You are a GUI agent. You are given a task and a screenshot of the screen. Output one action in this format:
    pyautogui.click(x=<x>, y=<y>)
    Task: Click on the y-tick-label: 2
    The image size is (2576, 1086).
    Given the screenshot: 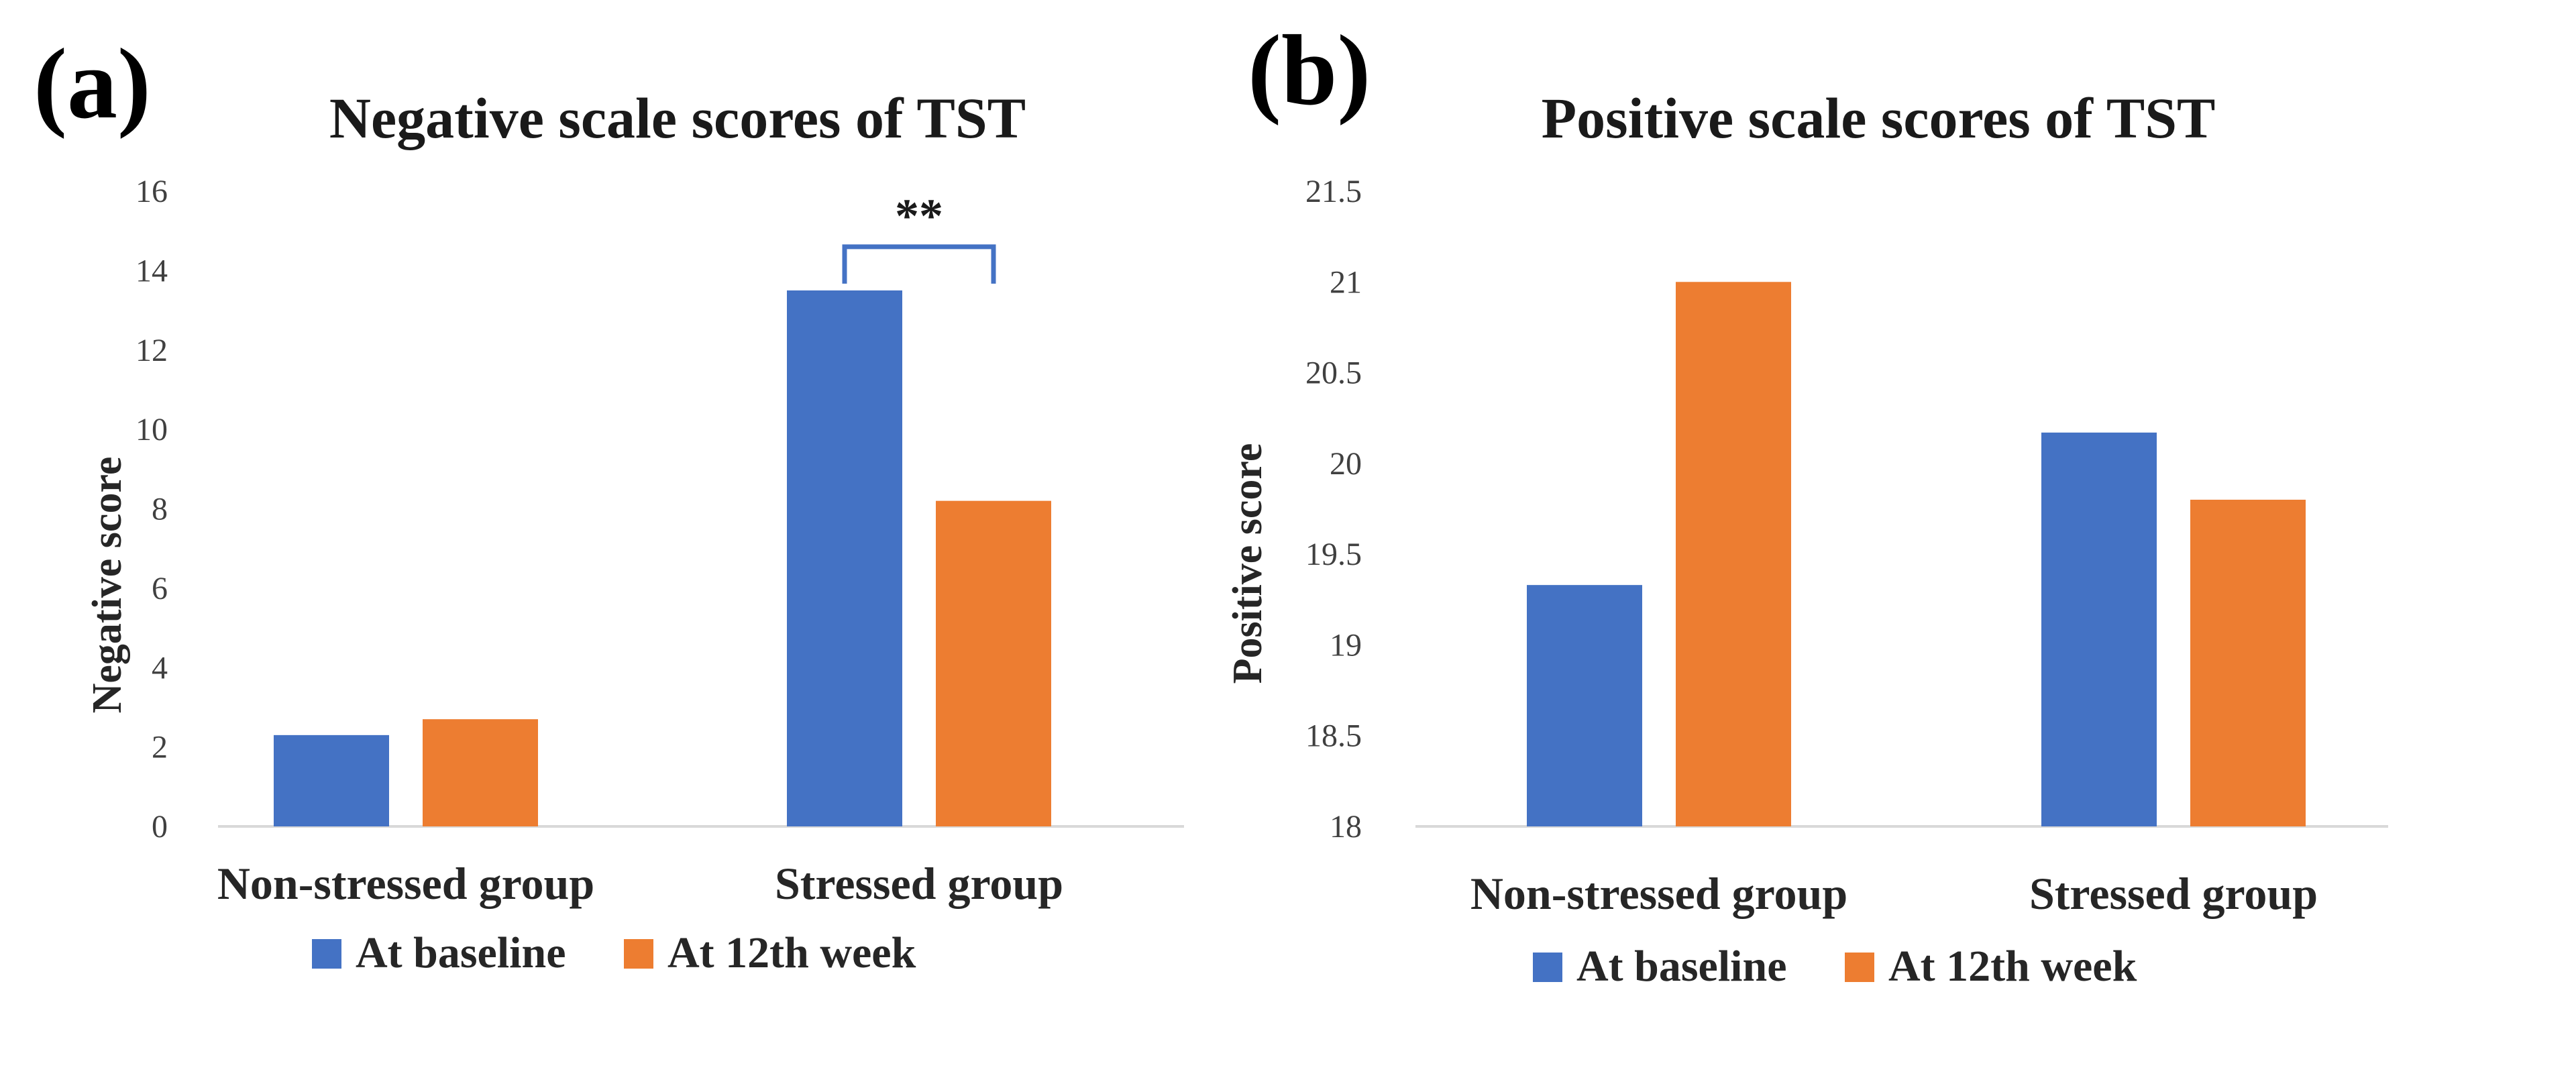 What is the action you would take?
    pyautogui.click(x=160, y=747)
    